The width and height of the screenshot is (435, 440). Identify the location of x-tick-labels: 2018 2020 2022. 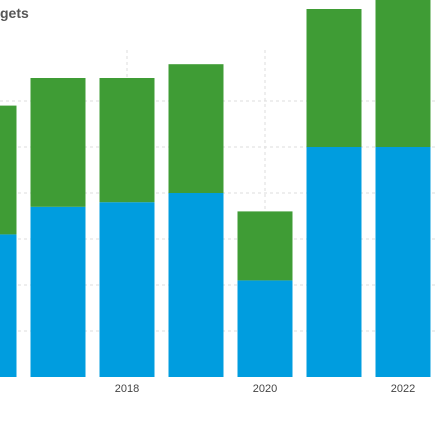
(265, 389).